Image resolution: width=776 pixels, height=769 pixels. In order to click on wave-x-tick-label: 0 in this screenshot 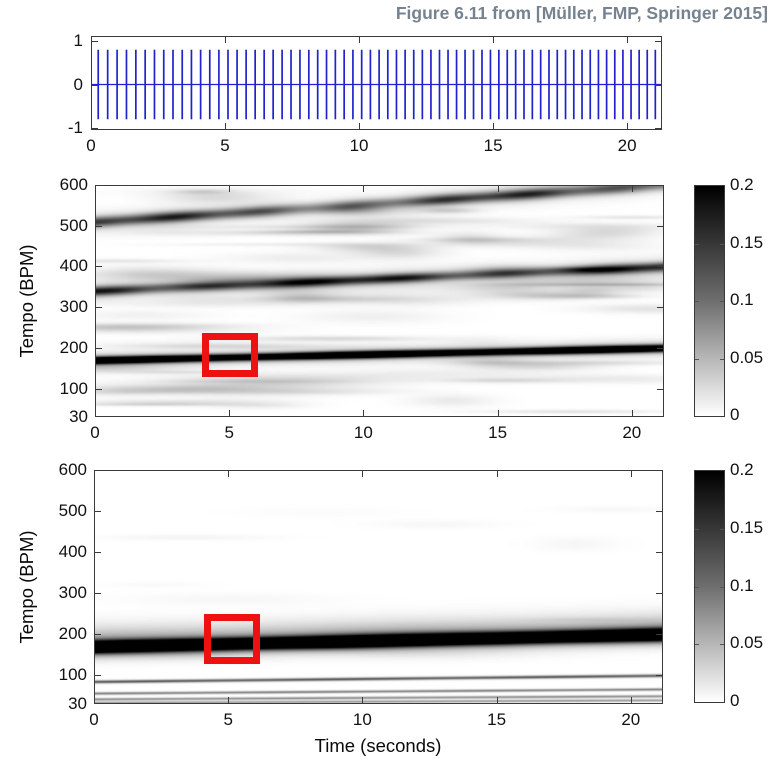, I will do `click(91, 145)`.